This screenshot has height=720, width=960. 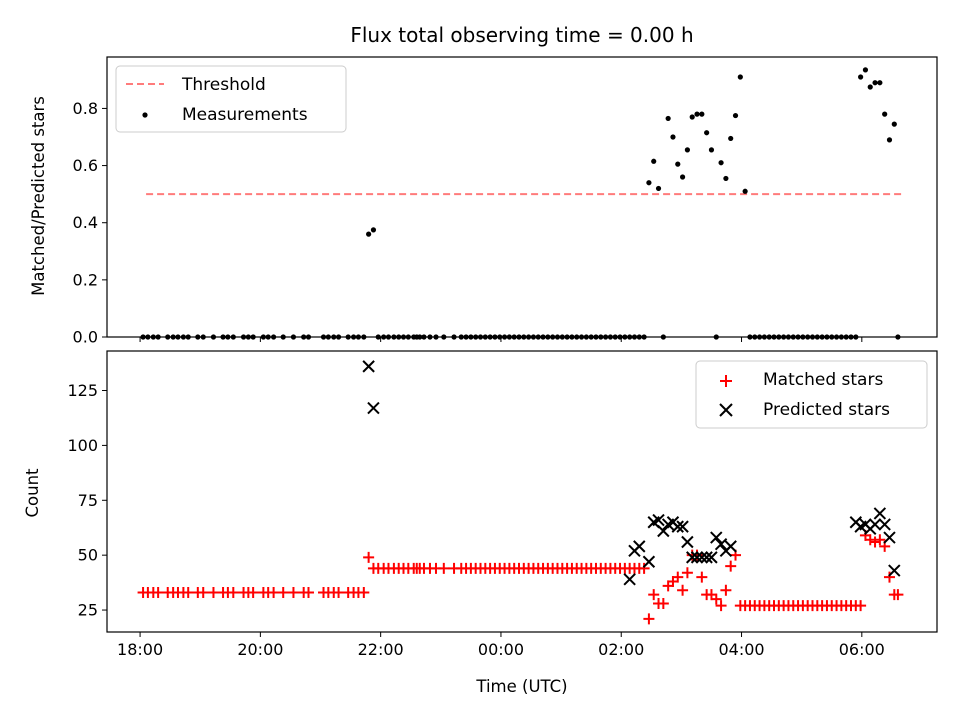 I want to click on predicted-legend-label: Predicted stars, so click(x=826, y=410).